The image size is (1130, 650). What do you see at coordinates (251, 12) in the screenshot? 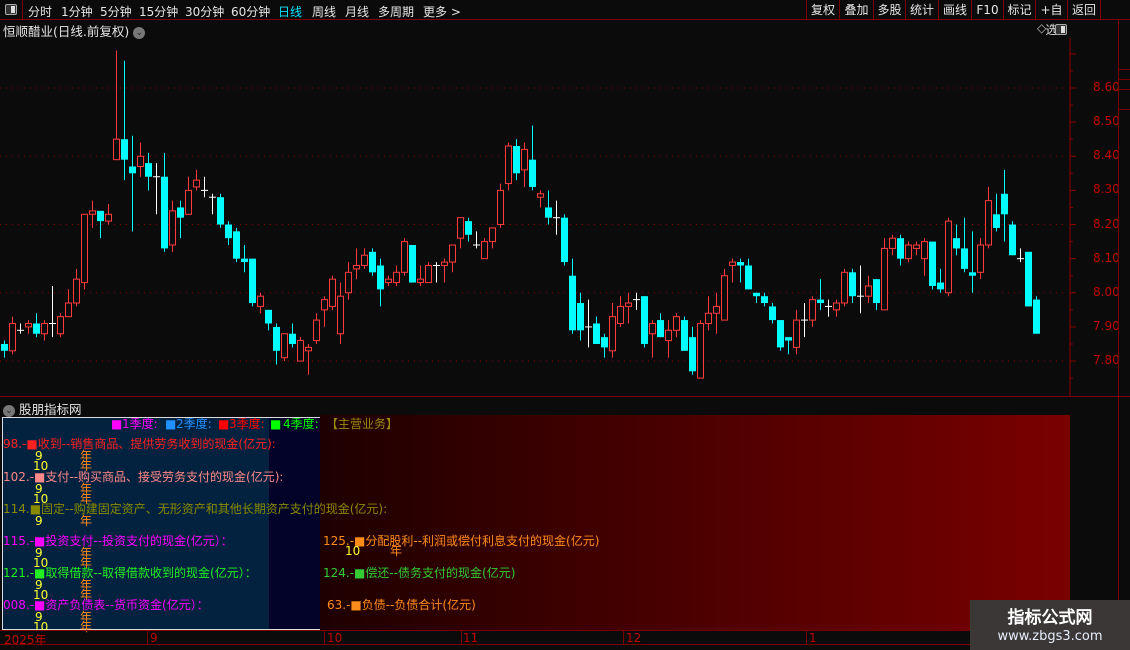
I see `period-tab: 60分钟` at bounding box center [251, 12].